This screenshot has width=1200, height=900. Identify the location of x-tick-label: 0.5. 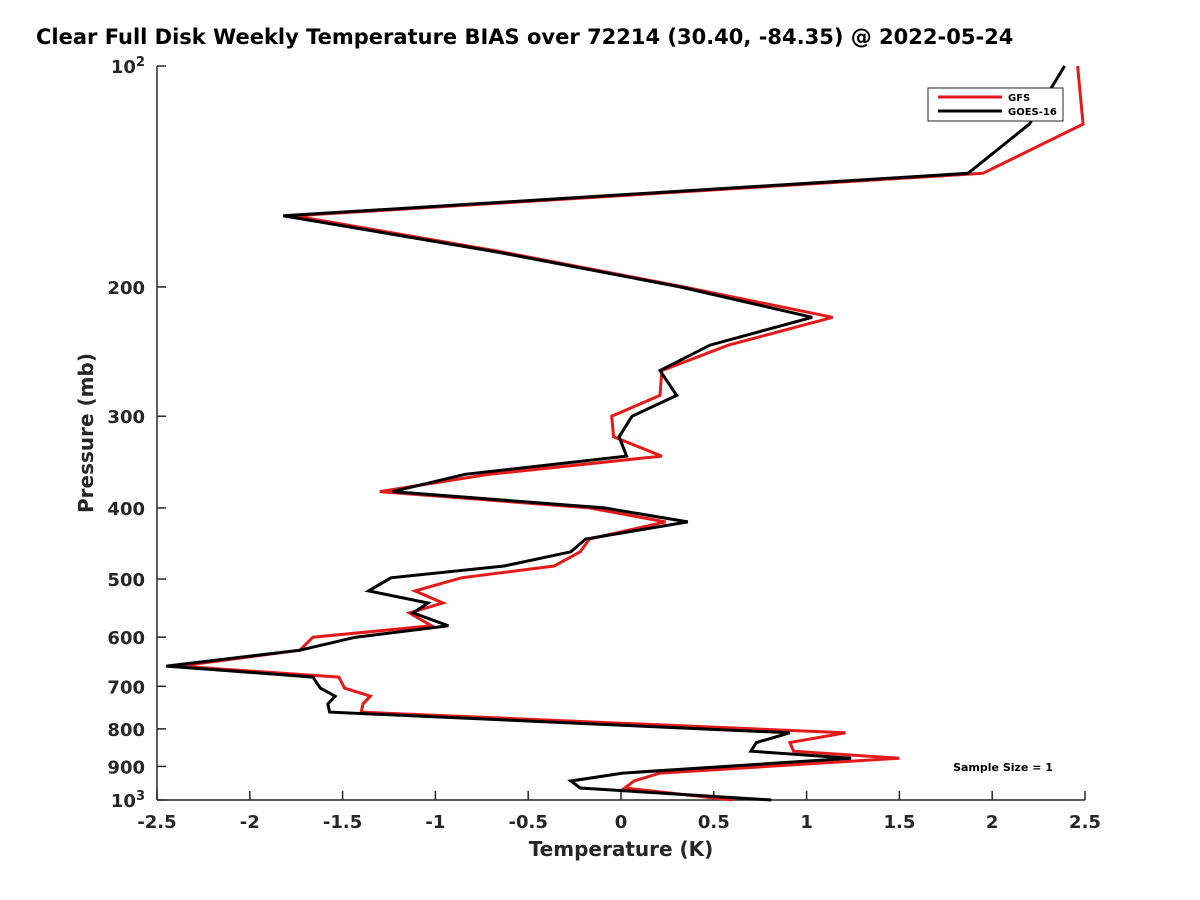
(714, 822).